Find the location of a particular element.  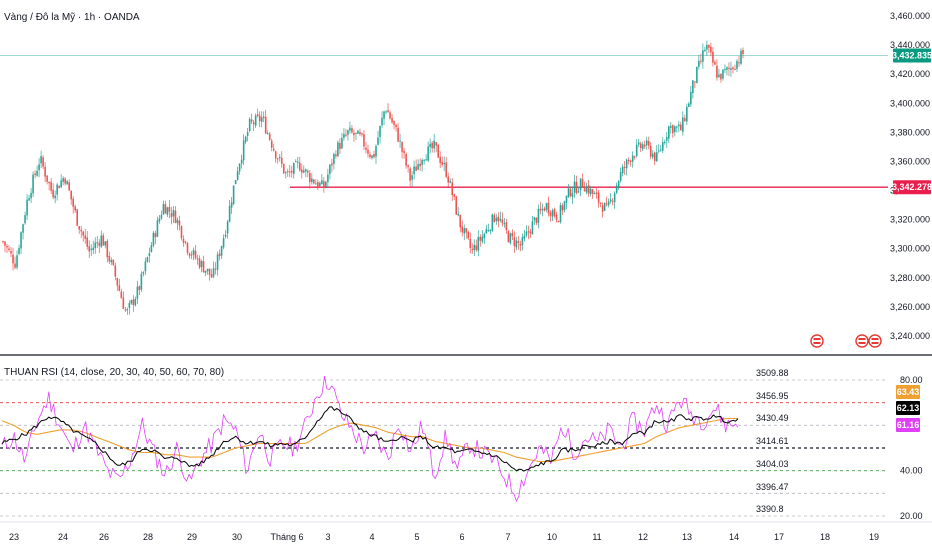

time-axis-label: 23 is located at coordinates (14, 537).